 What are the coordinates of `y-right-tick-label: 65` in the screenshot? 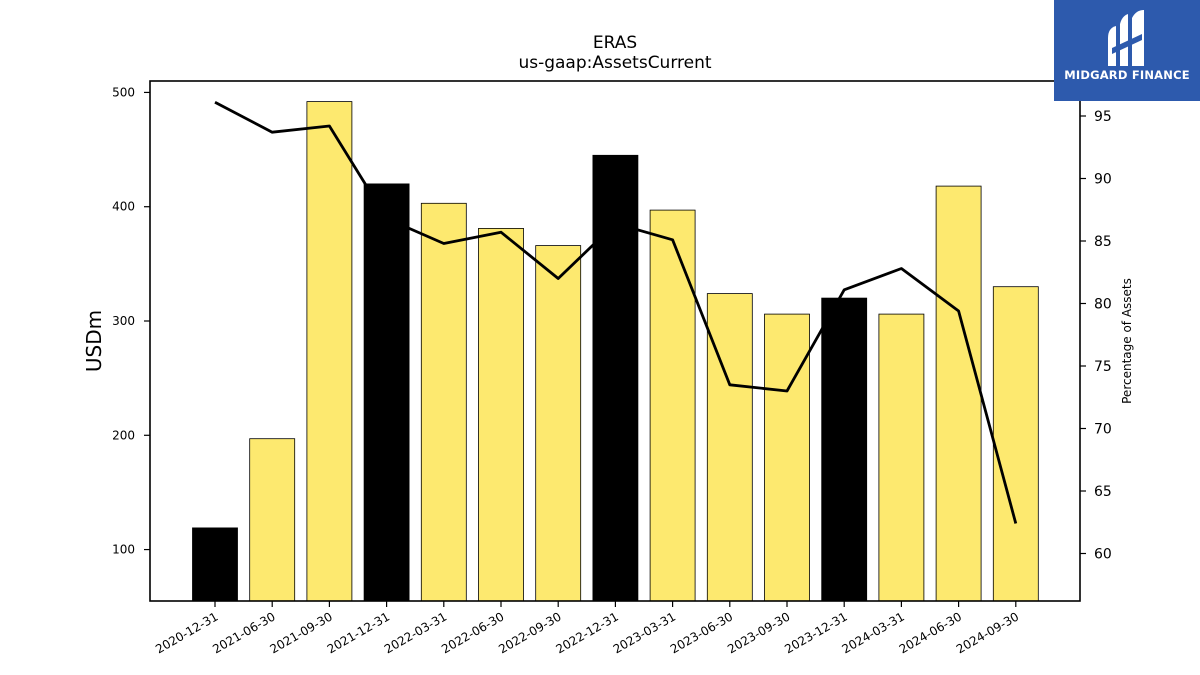 It's located at (1103, 492).